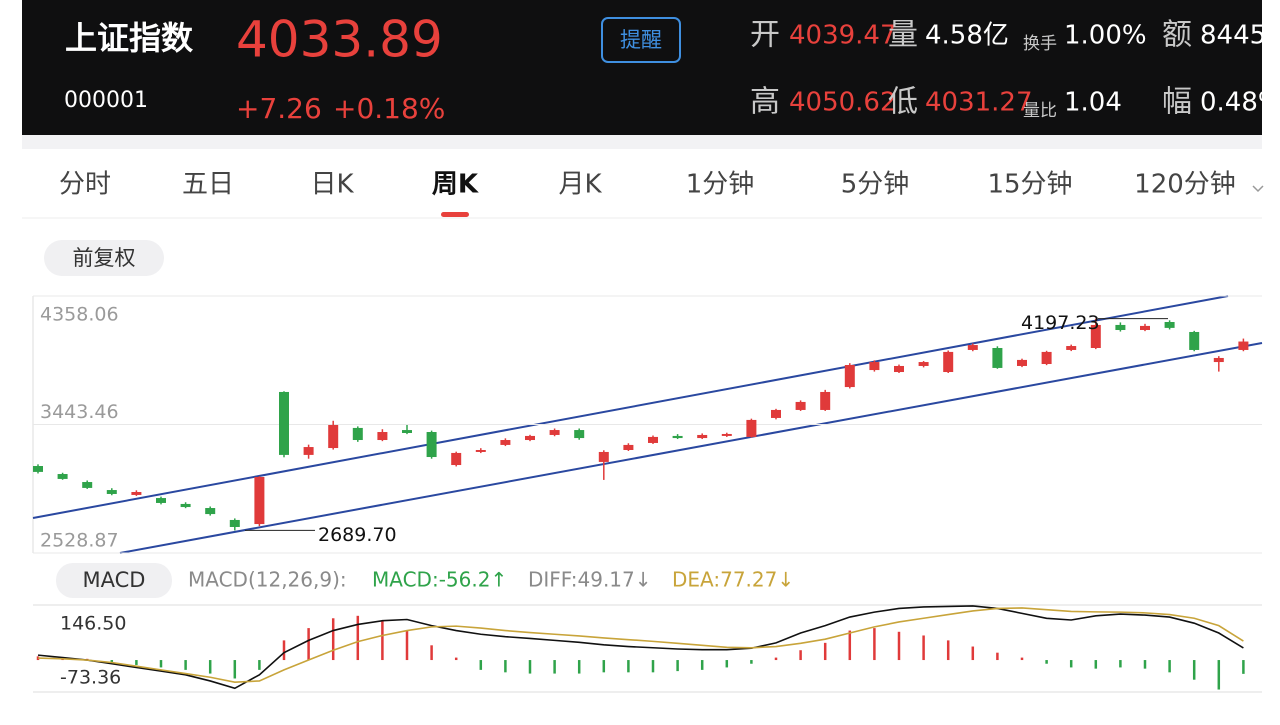 The width and height of the screenshot is (1280, 725). I want to click on stat-label: 低, so click(903, 102).